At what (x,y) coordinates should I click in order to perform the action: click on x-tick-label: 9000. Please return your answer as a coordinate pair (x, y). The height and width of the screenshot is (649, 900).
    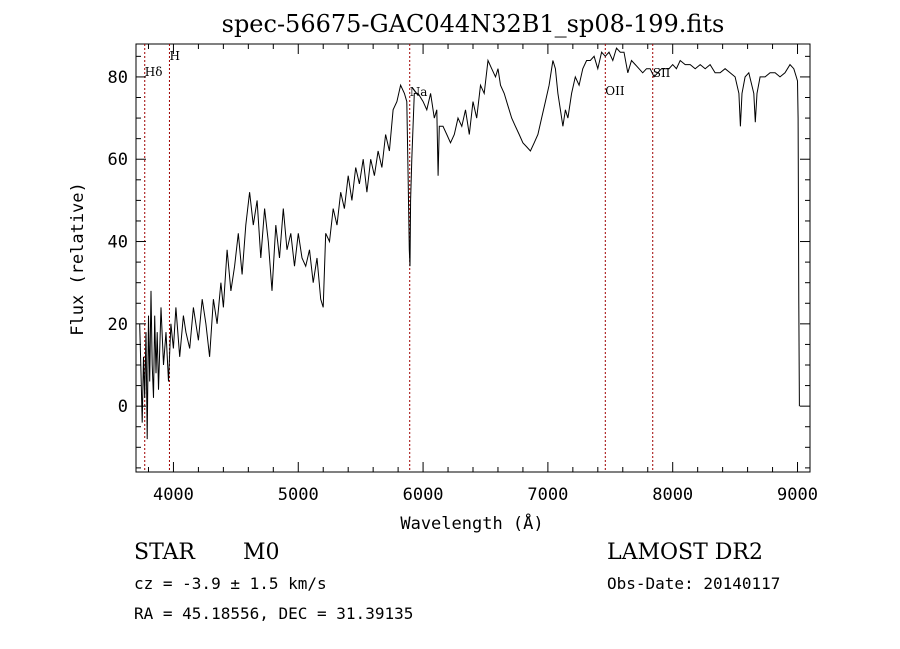
    Looking at the image, I should click on (797, 495).